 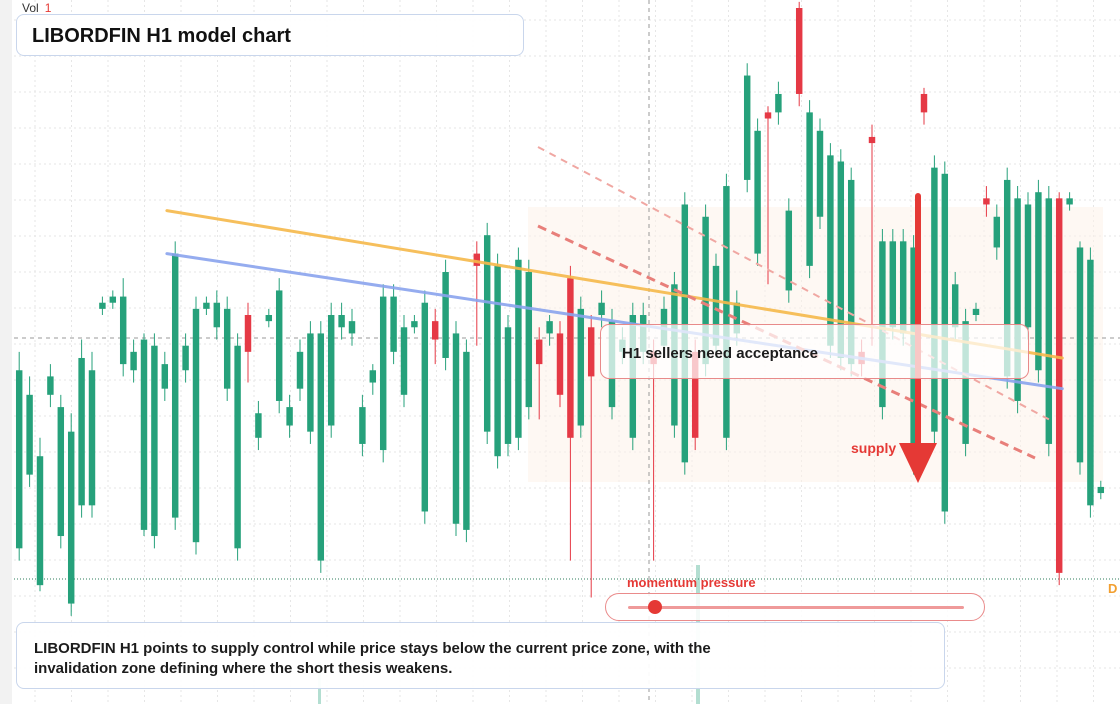 What do you see at coordinates (30, 8) in the screenshot?
I see `volume-label: Vol` at bounding box center [30, 8].